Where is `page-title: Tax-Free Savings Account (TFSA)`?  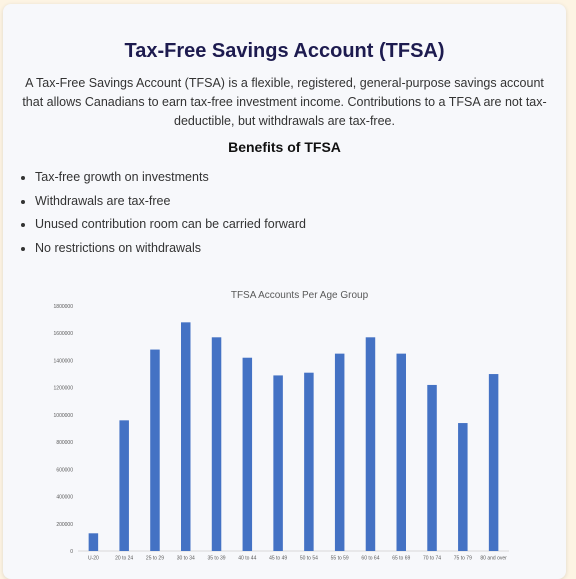
page-title: Tax-Free Savings Account (TFSA) is located at coordinates (284, 51).